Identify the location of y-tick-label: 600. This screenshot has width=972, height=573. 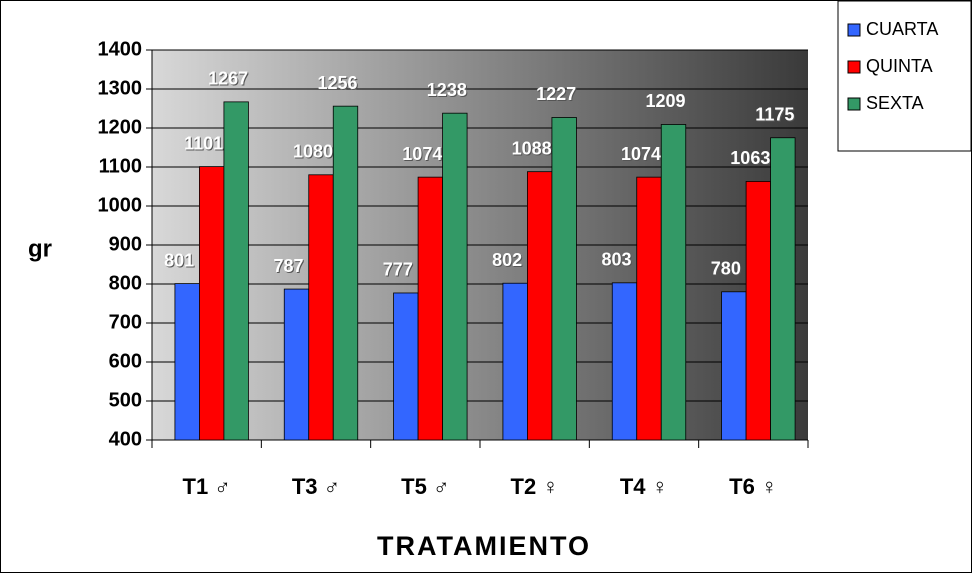
(125, 361).